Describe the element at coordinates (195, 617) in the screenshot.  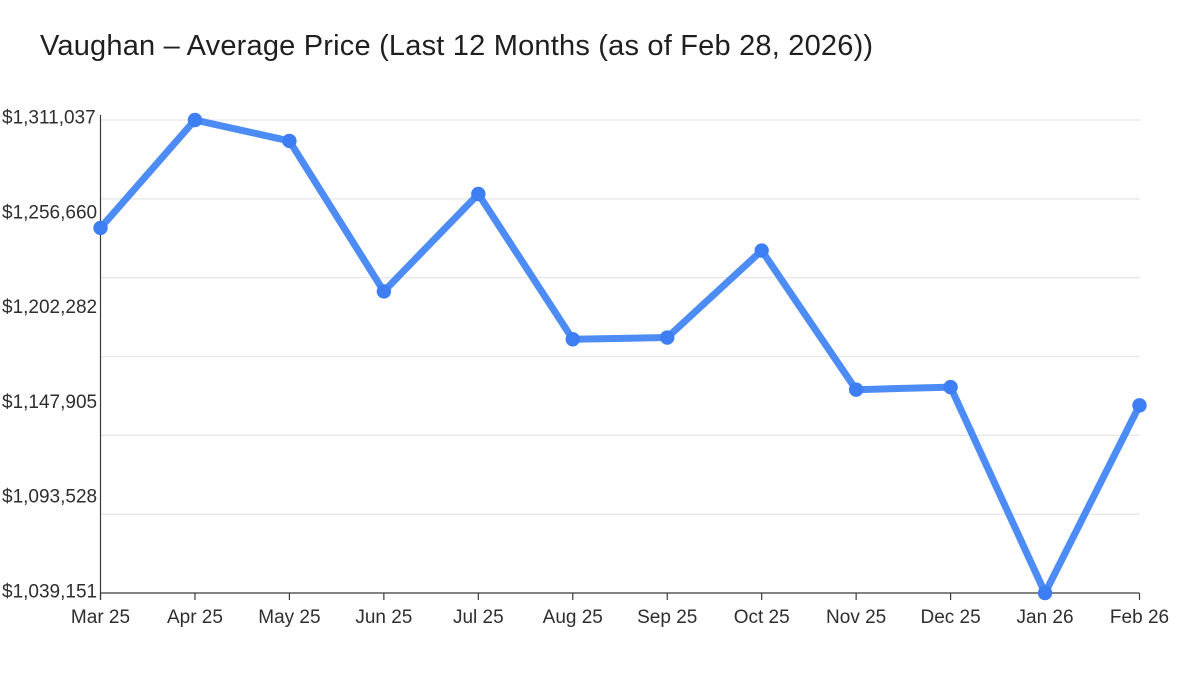
I see `x-tick-label: Apr 25` at that location.